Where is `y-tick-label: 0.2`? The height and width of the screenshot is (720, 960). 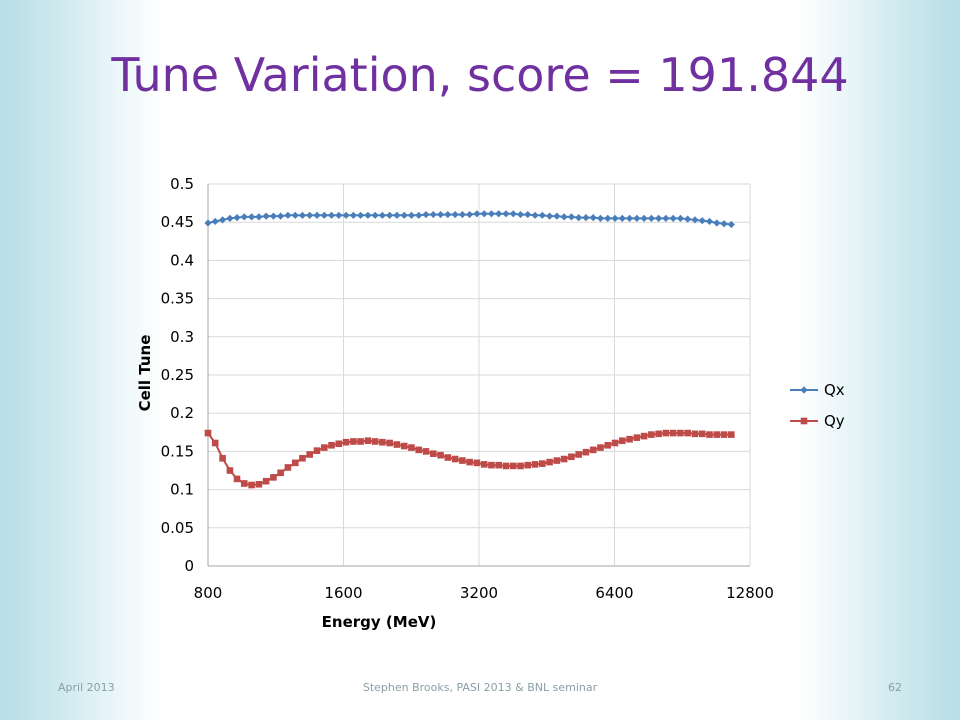 y-tick-label: 0.2 is located at coordinates (182, 413).